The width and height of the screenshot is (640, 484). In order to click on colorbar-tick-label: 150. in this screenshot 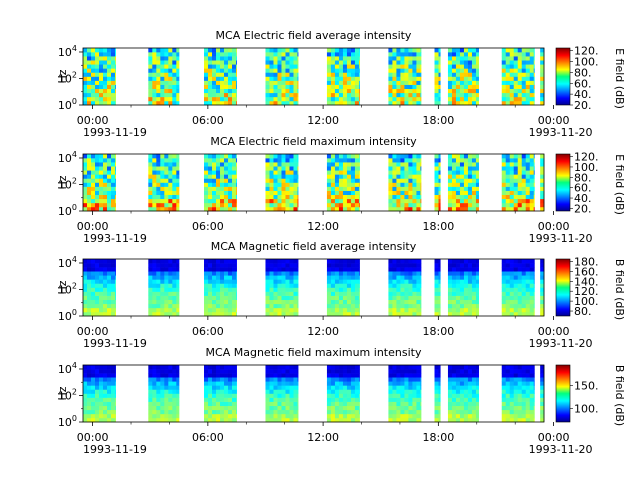, I will do `click(586, 386)`.